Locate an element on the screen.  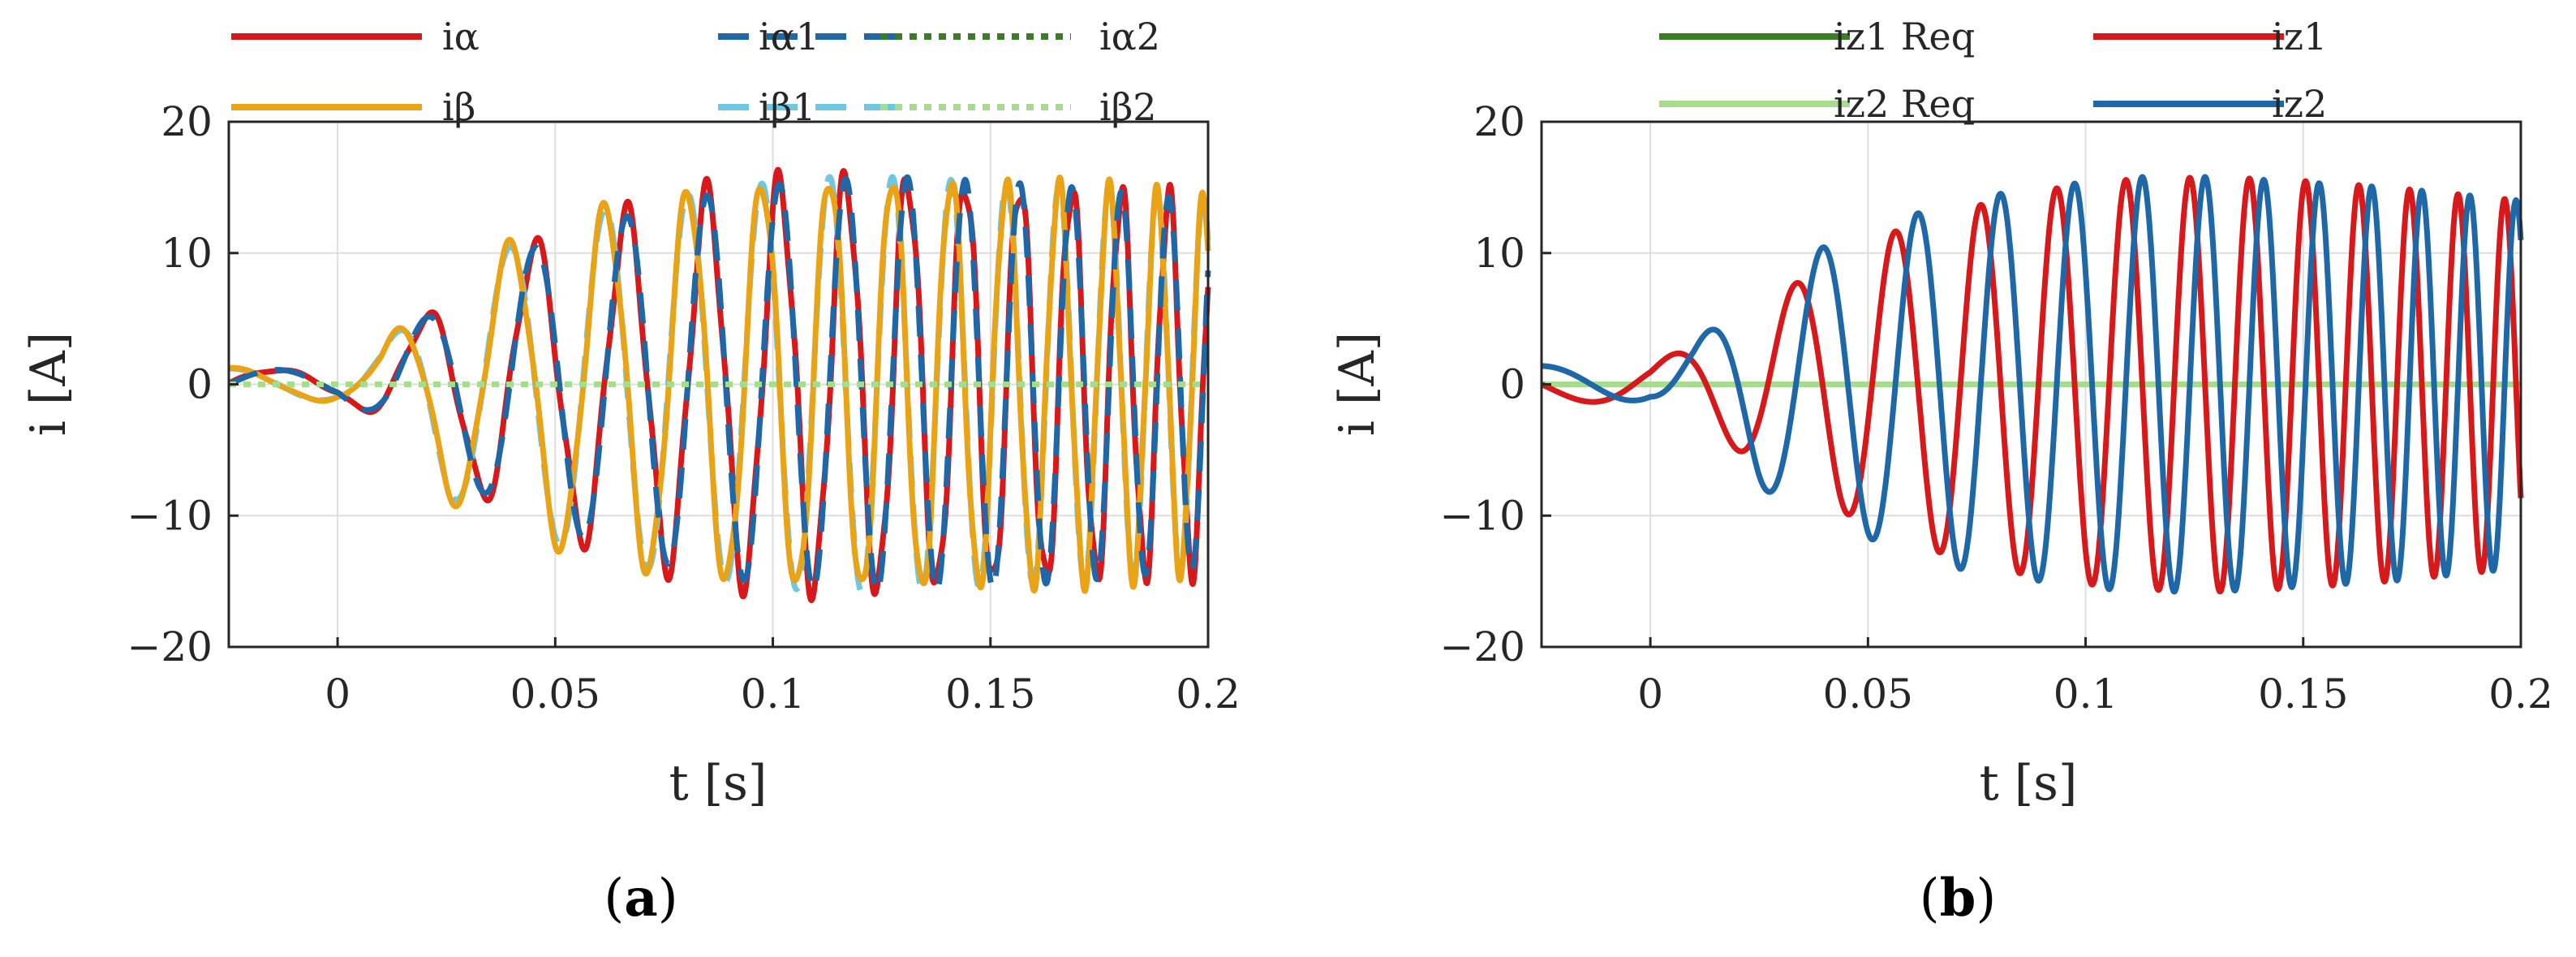
panel-letter-a: a is located at coordinates (640, 898).